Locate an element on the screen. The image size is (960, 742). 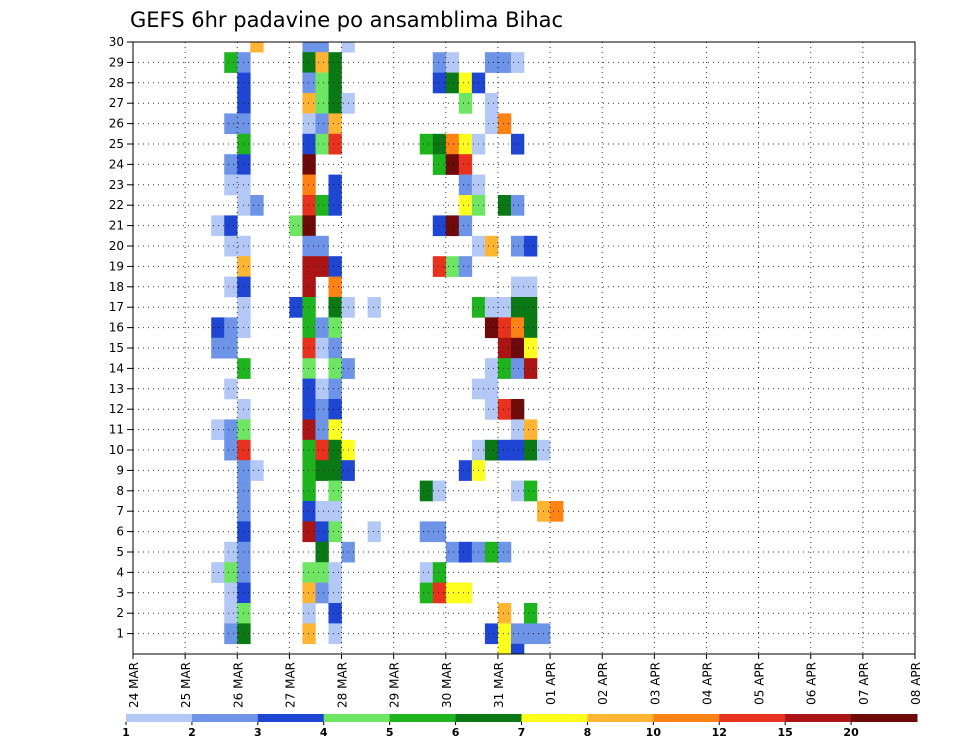
y-tick-label: 11 is located at coordinates (116, 430).